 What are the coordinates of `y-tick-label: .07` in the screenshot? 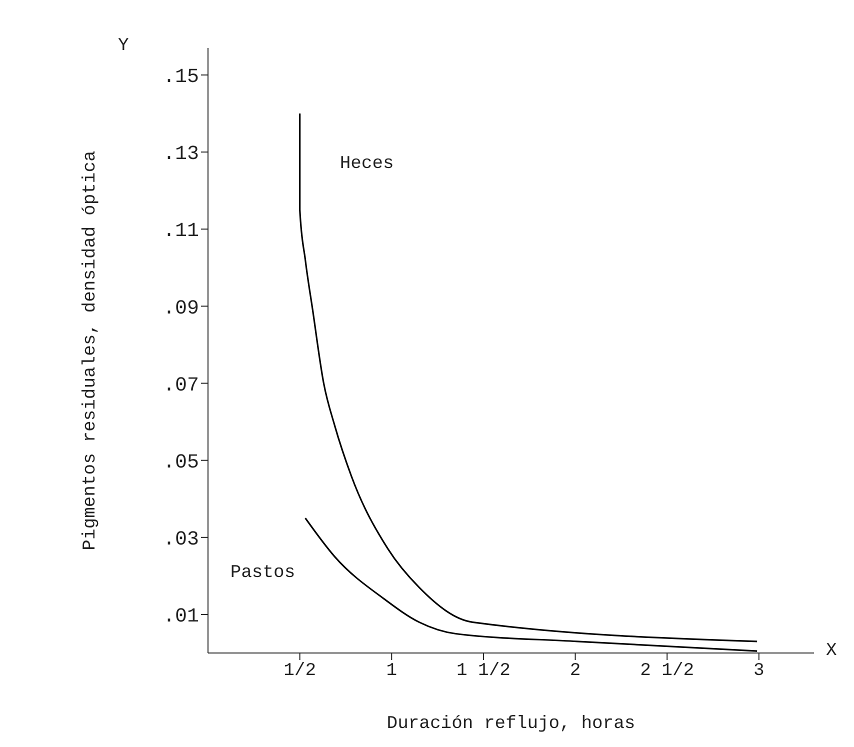 It's located at (180, 386).